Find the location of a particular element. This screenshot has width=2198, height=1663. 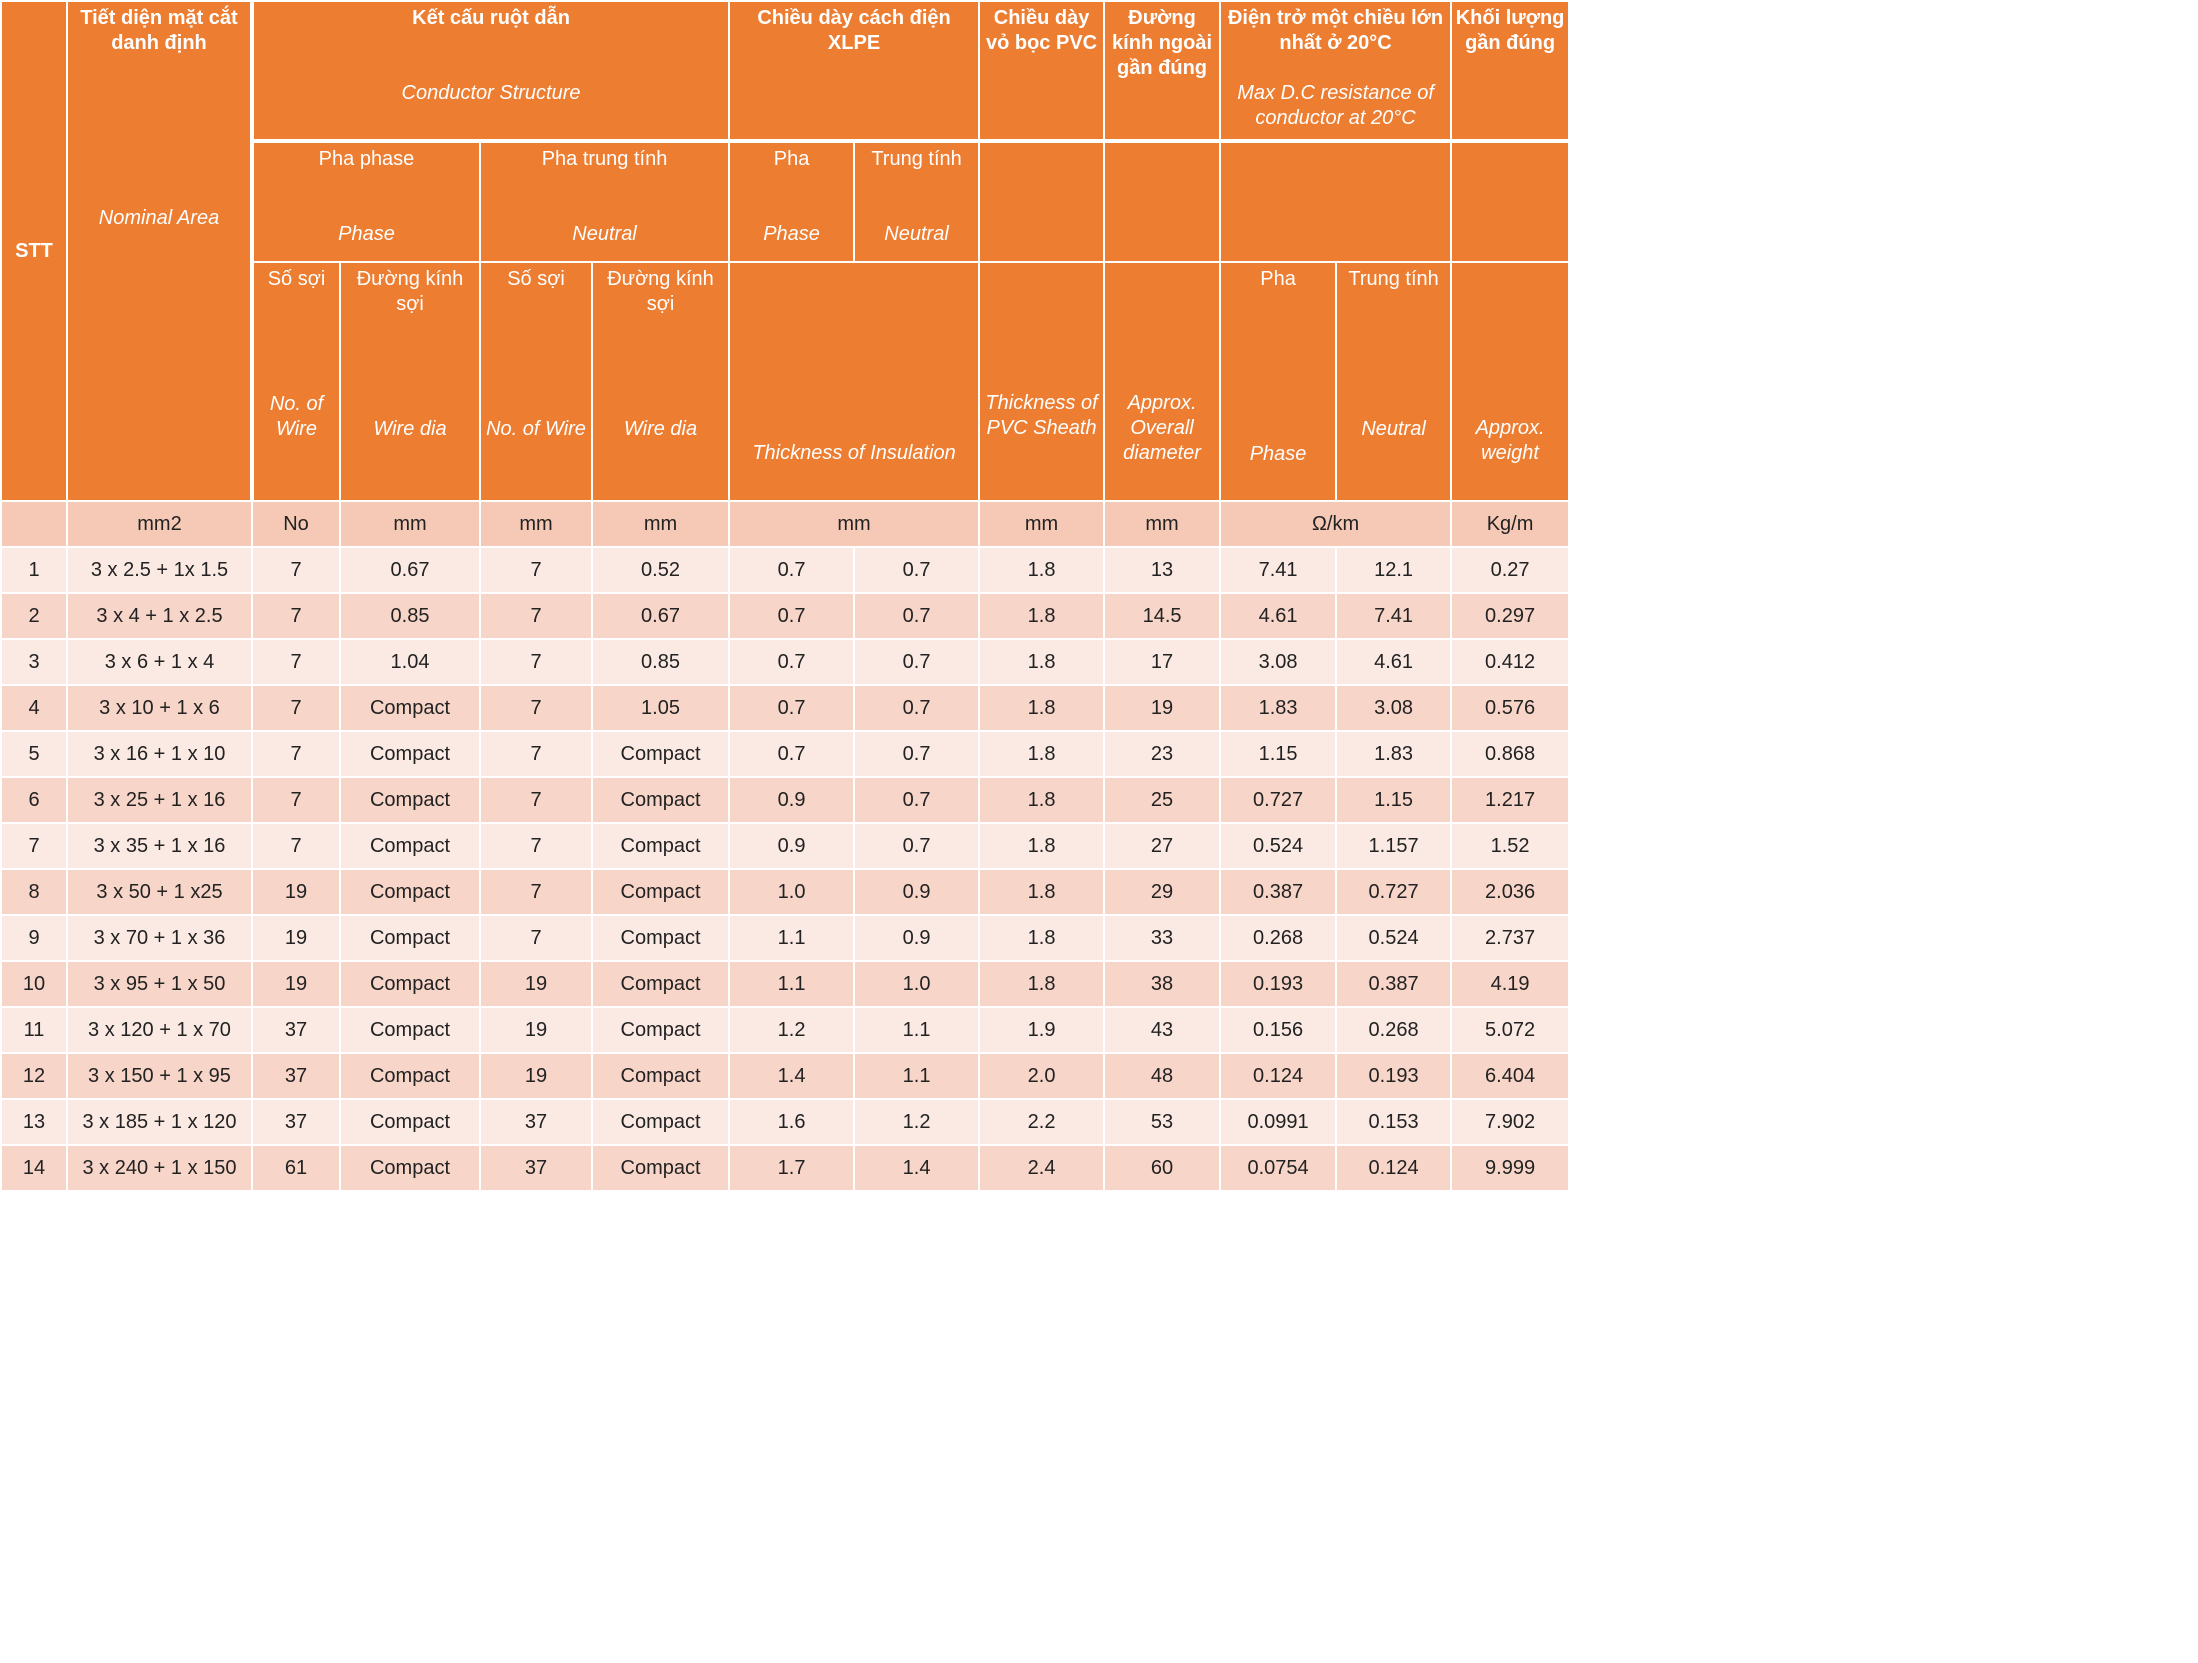

table-cell: 38 is located at coordinates (1162, 984).